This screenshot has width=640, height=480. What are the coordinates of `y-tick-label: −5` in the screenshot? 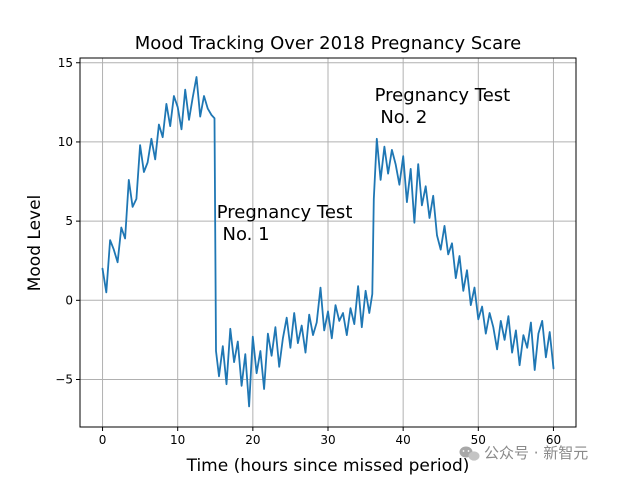 It's located at (64, 379).